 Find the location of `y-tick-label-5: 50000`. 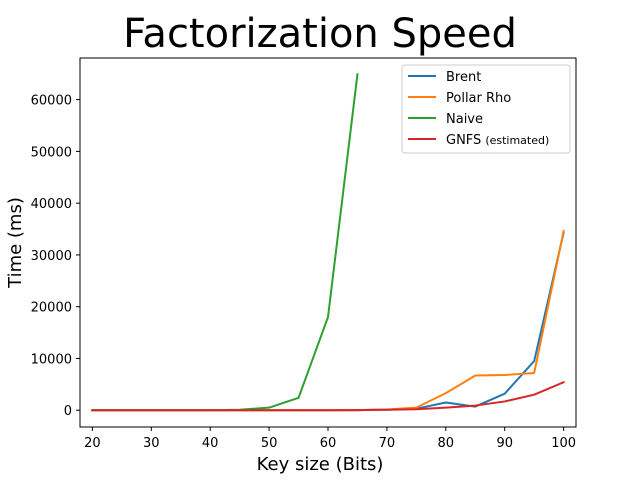

y-tick-label-5: 50000 is located at coordinates (51, 152).